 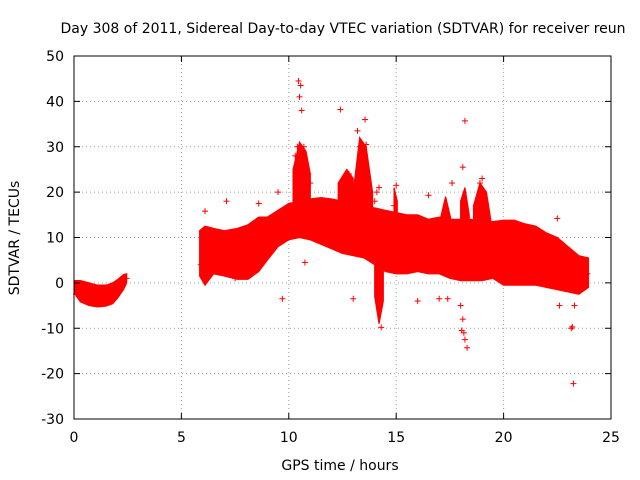 I want to click on x-axis-label: GPS time / hours, so click(x=339, y=466).